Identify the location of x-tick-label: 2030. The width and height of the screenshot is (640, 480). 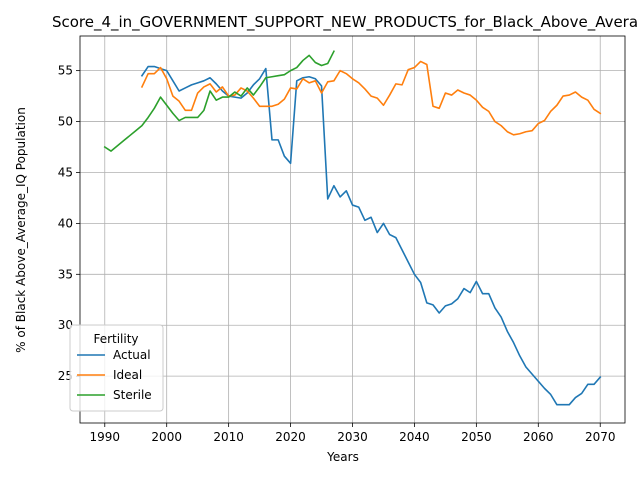
(352, 437).